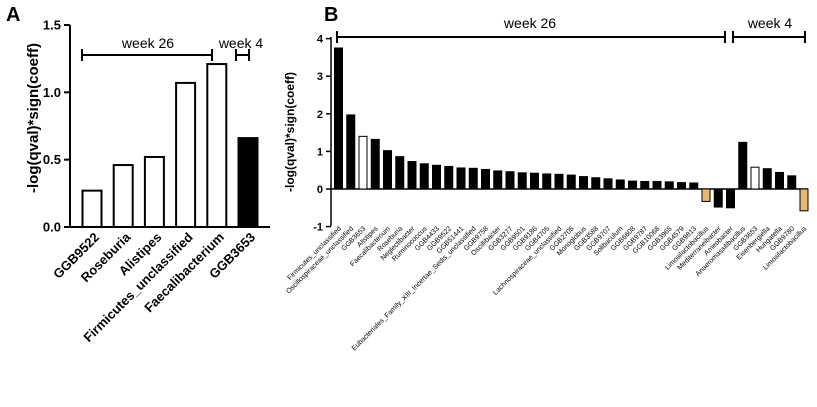  What do you see at coordinates (315, 253) in the screenshot?
I see `b-category-label: Firmicutes_unclassified` at bounding box center [315, 253].